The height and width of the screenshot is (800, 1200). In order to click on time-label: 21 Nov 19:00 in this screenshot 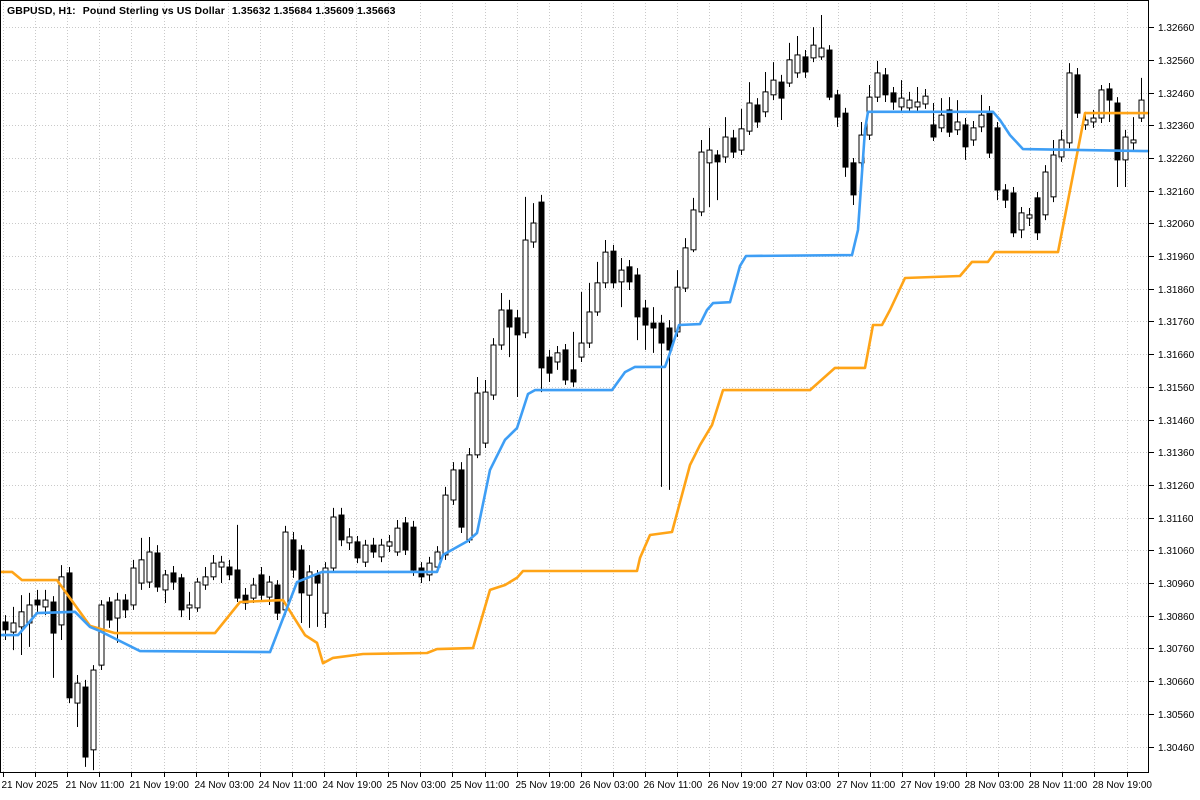, I will do `click(160, 785)`.